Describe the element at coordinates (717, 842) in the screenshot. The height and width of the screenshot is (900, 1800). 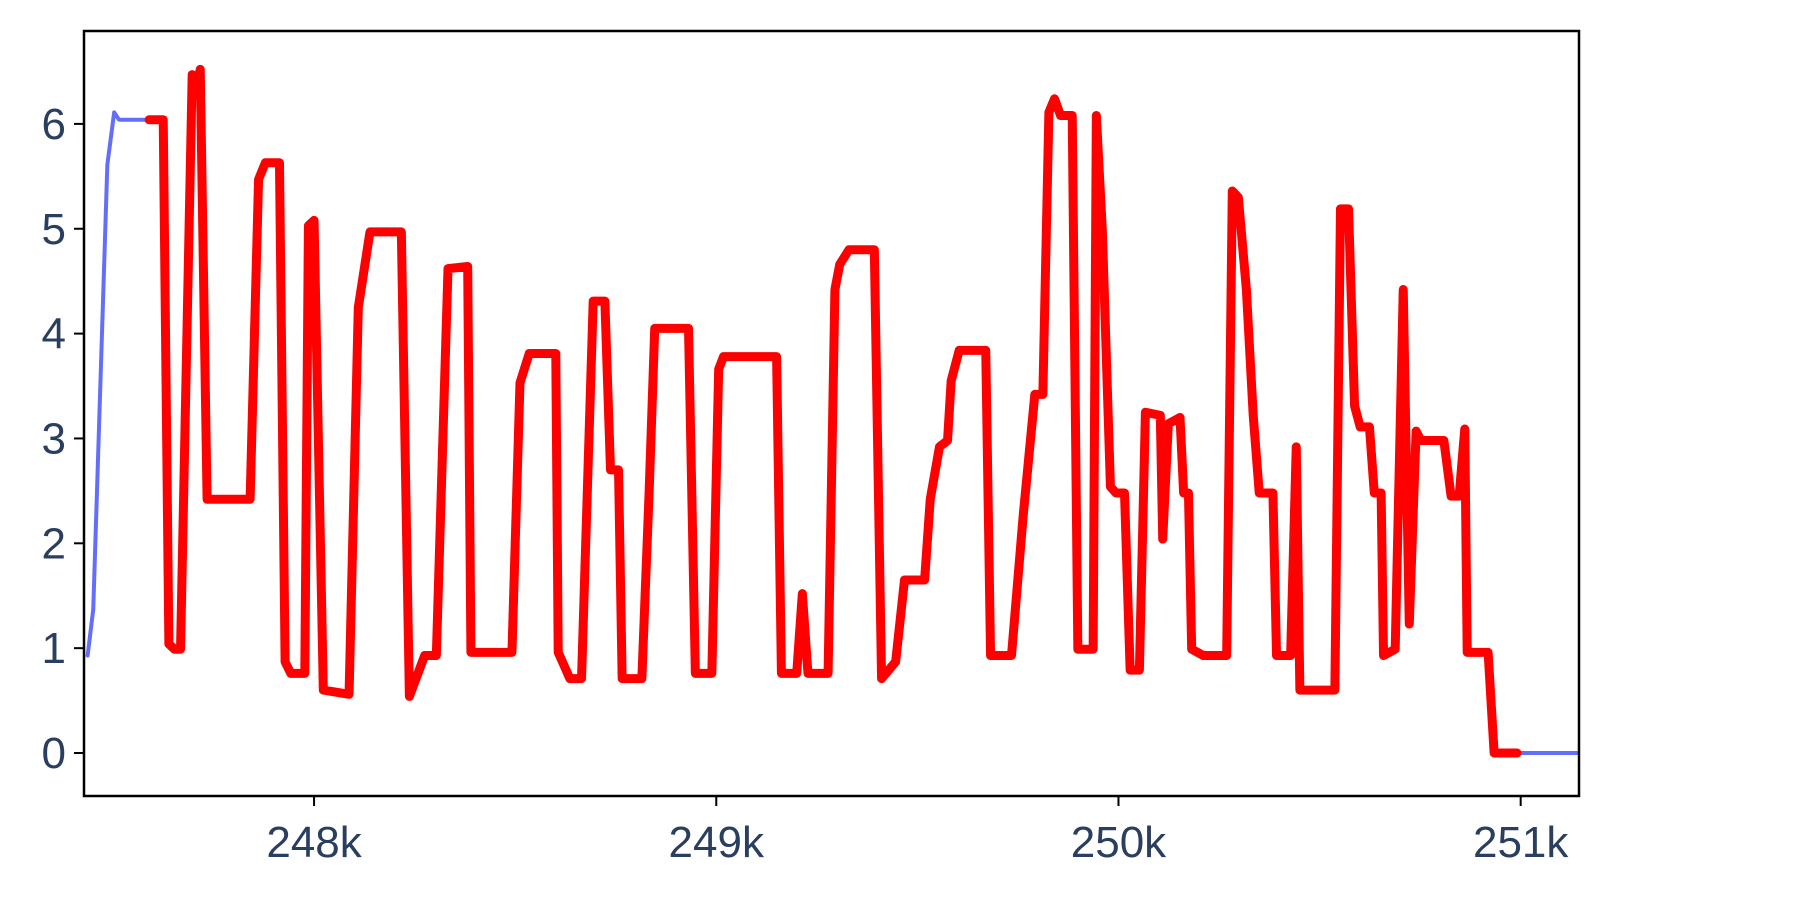
I see `x-tick-label: 249k` at that location.